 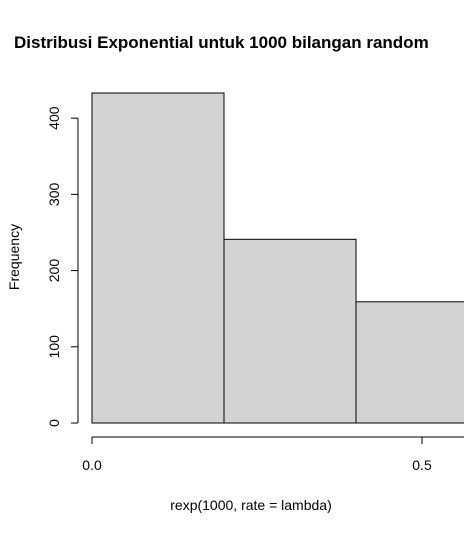 I want to click on x-tick-label: 0.5, so click(x=422, y=465).